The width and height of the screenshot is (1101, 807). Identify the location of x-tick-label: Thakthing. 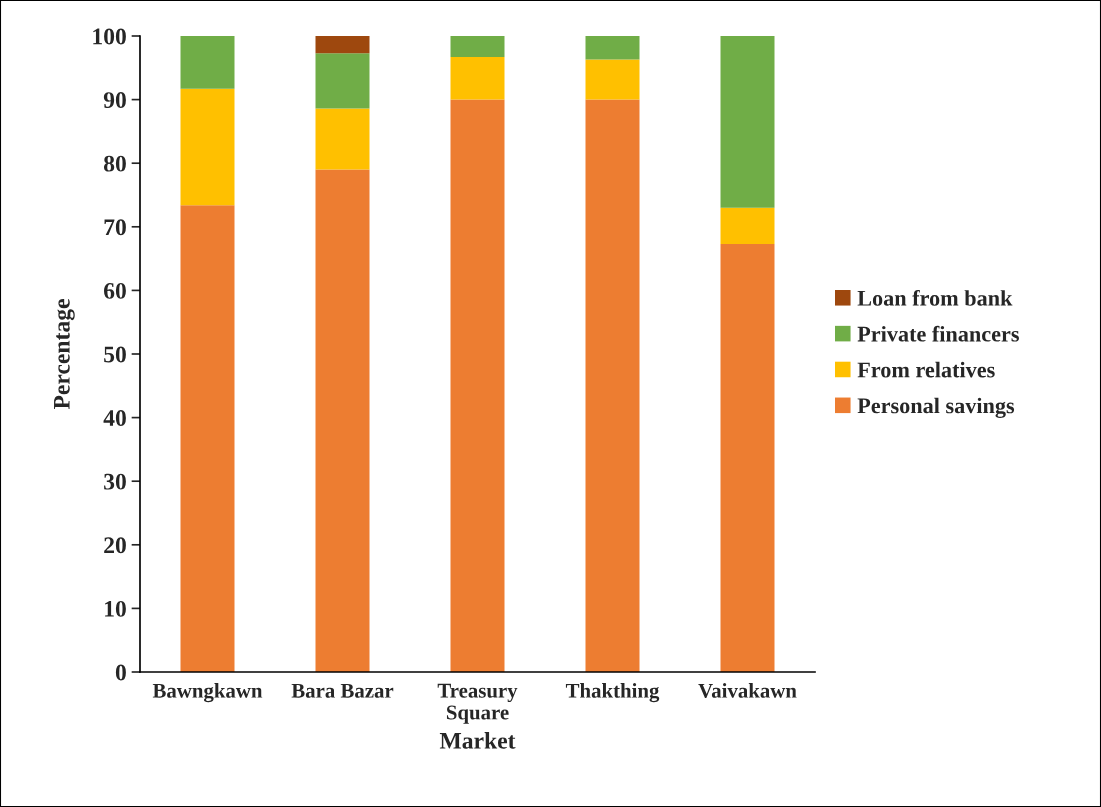
(612, 693).